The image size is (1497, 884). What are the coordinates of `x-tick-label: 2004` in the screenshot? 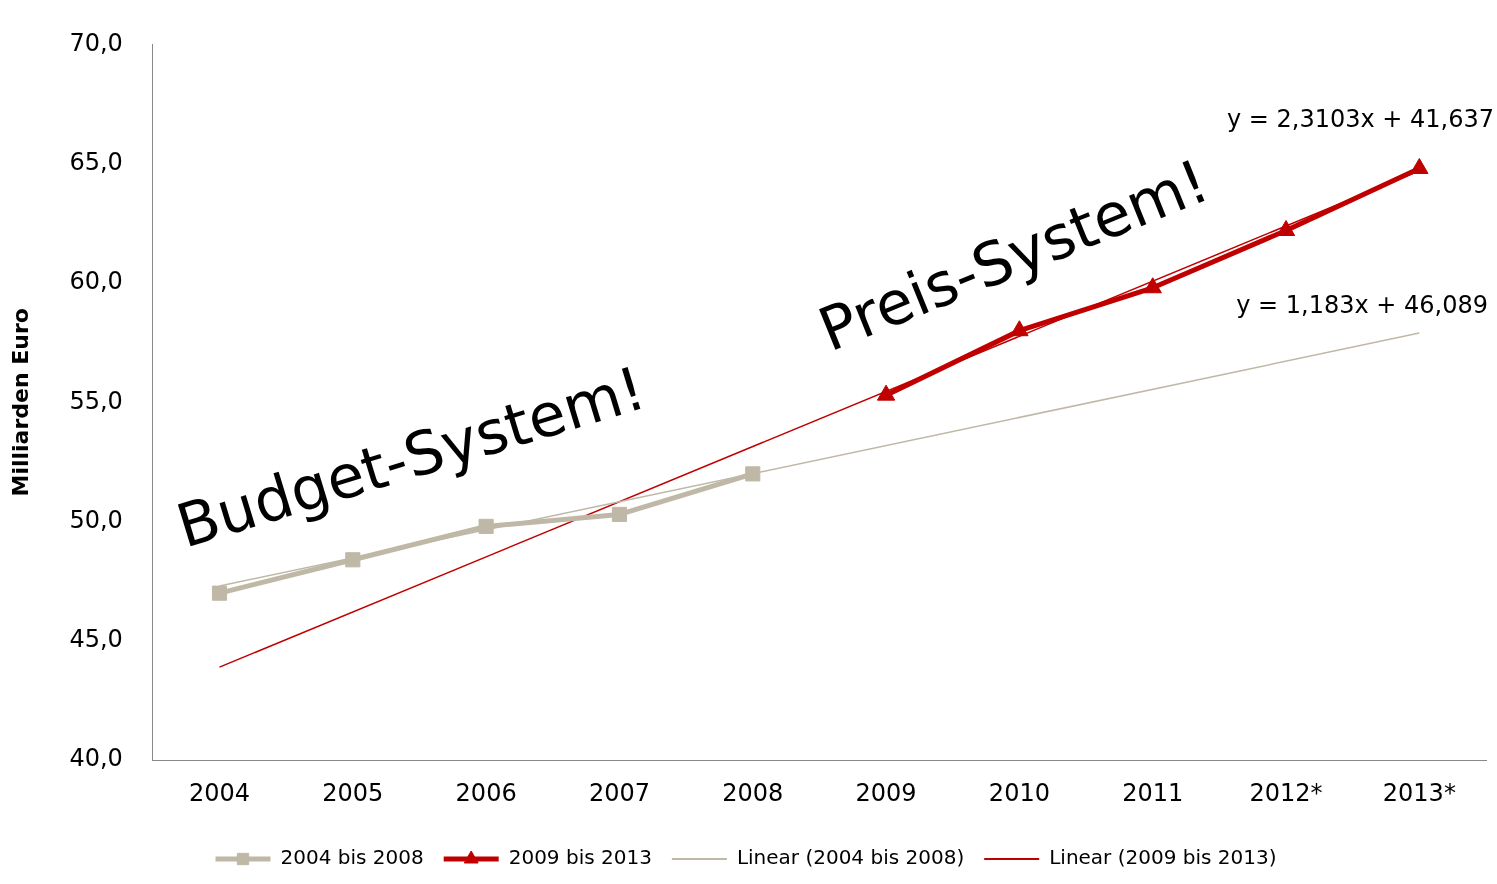 It's located at (219, 792).